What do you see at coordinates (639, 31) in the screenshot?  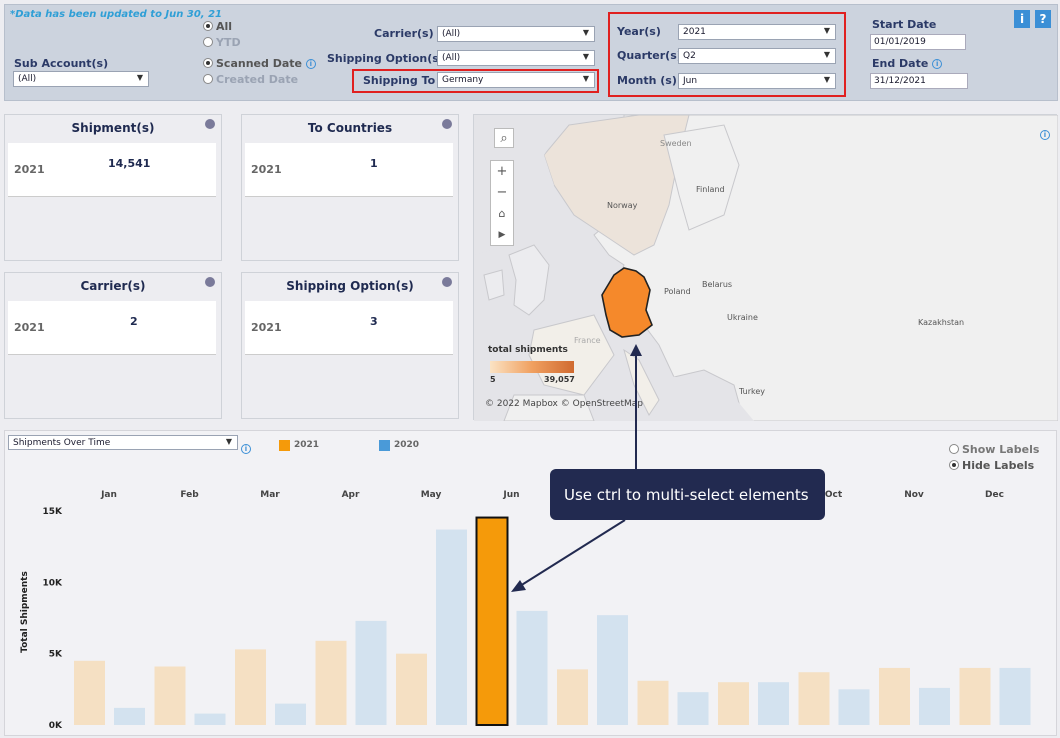 I see `year-label: Year(s)` at bounding box center [639, 31].